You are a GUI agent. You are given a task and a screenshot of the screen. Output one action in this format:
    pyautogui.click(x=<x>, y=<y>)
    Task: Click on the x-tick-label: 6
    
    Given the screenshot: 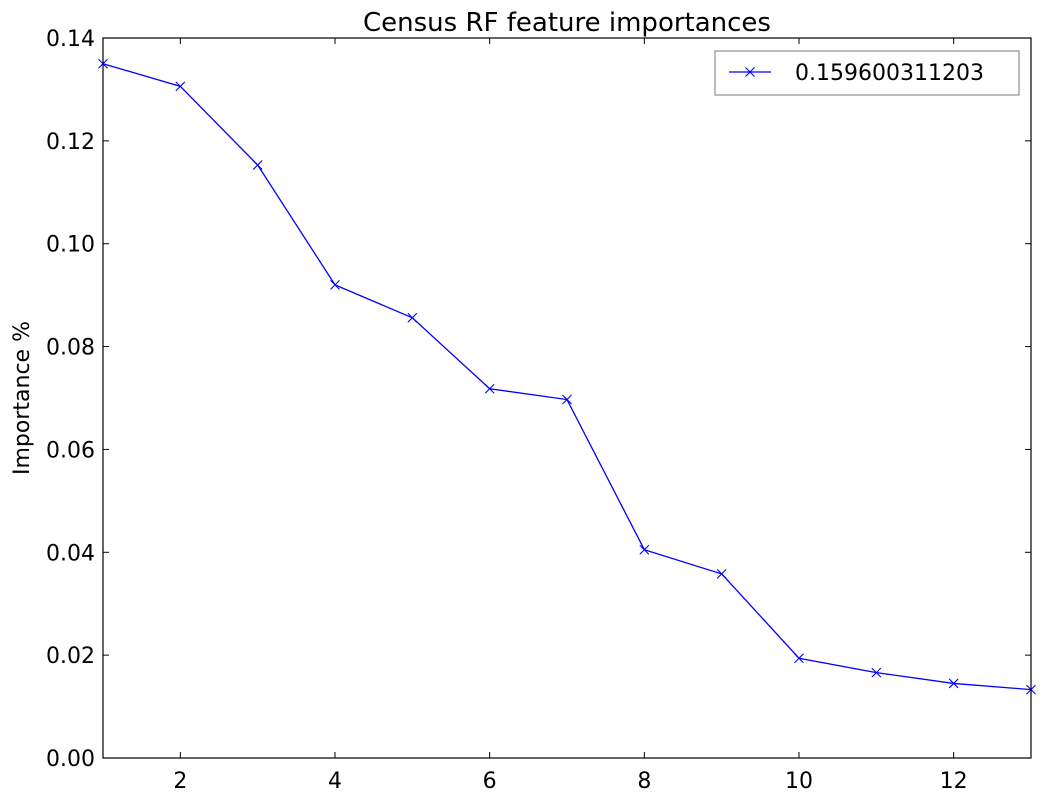 What is the action you would take?
    pyautogui.click(x=490, y=781)
    